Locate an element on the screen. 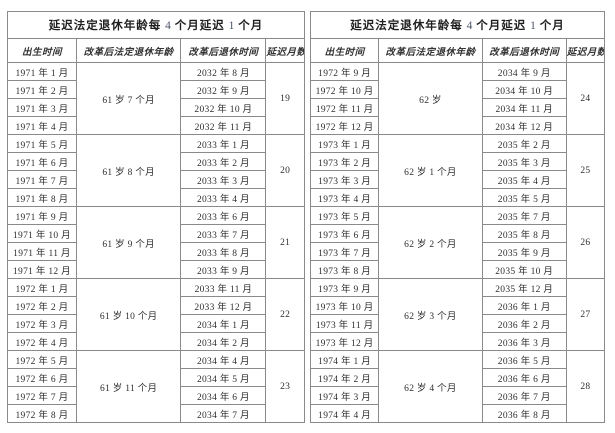 The height and width of the screenshot is (433, 615). table-row: 1971 年 11 月 2033 年 8 月 is located at coordinates (156, 251).